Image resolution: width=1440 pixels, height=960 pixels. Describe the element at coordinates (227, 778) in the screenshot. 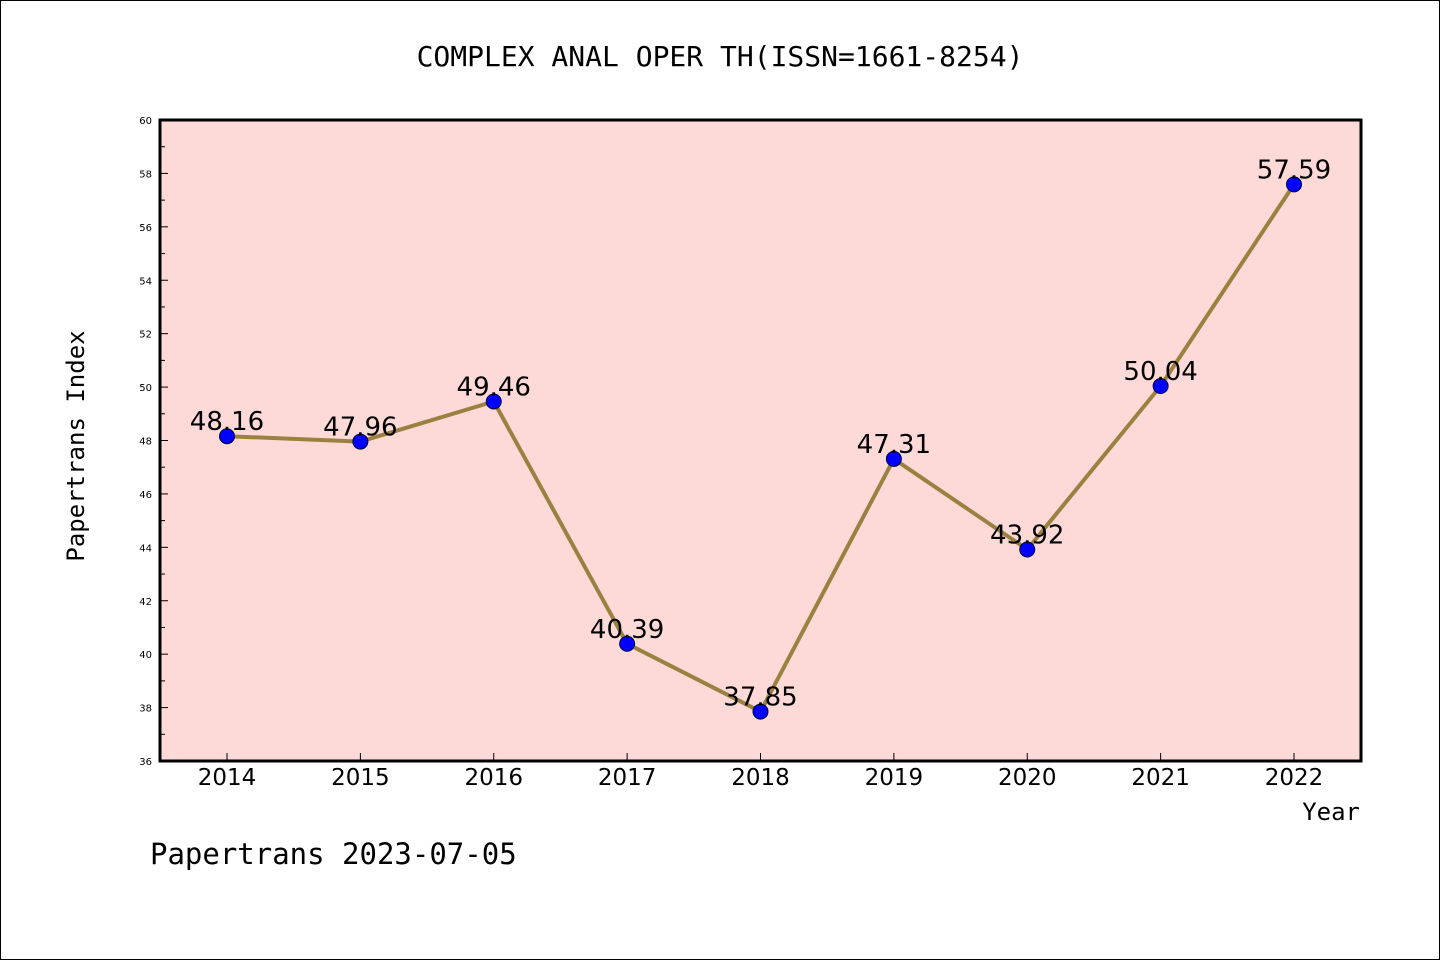

I see `x-tick-label: 2014` at that location.